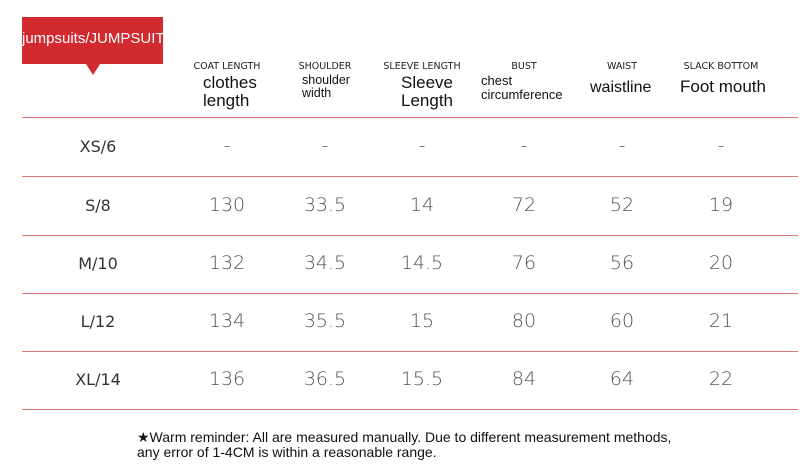 The image size is (810, 466). What do you see at coordinates (326, 87) in the screenshot?
I see `column-name: shoulder width` at bounding box center [326, 87].